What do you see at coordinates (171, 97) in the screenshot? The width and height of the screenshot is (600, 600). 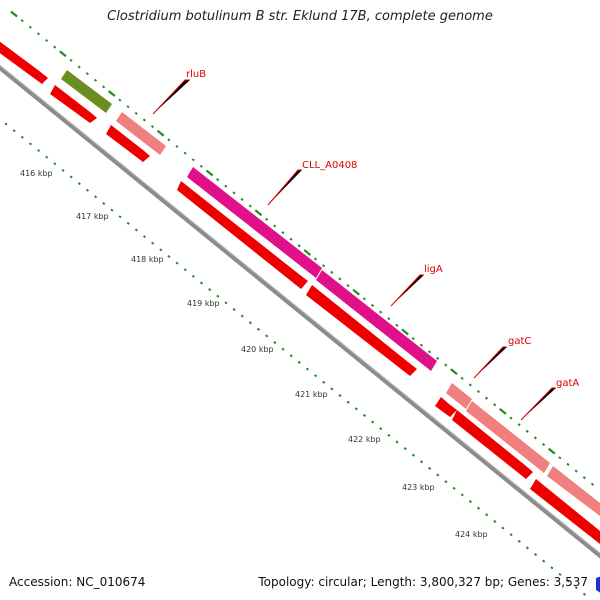 I see `rluB-leader` at bounding box center [171, 97].